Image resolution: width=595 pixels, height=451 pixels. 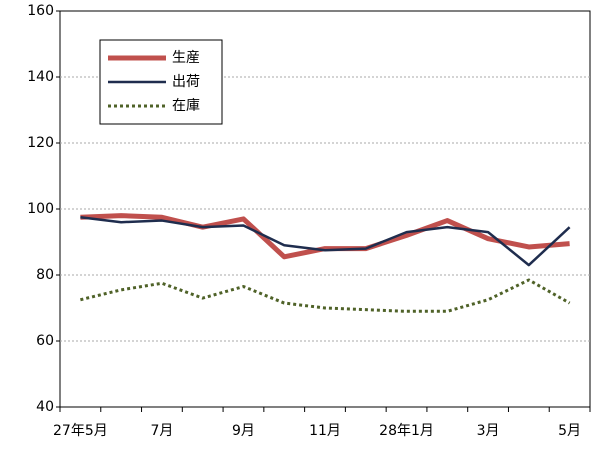 I want to click on legend-label: 在庫, so click(x=186, y=105).